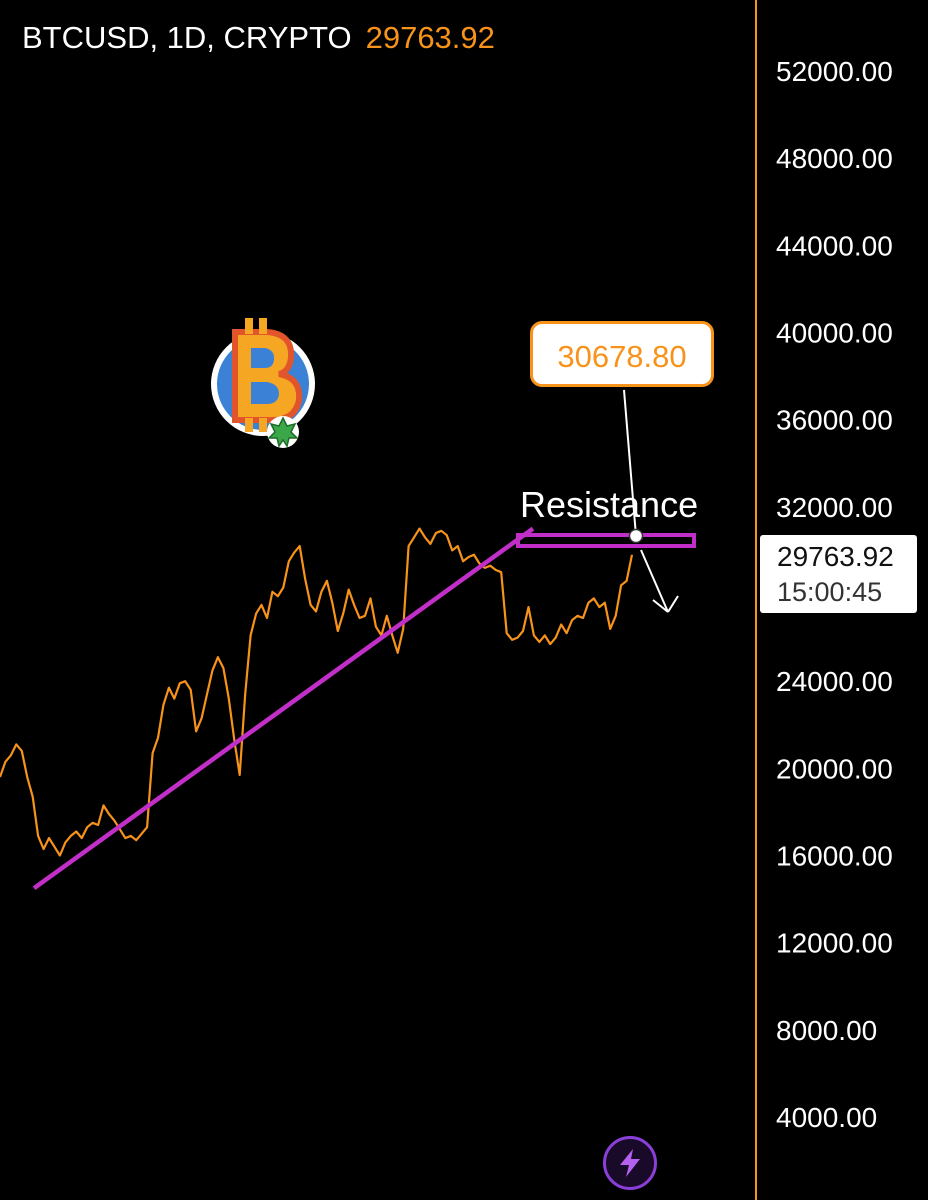 Image resolution: width=928 pixels, height=1200 pixels. I want to click on price-tick-label: 48000.00, so click(834, 158).